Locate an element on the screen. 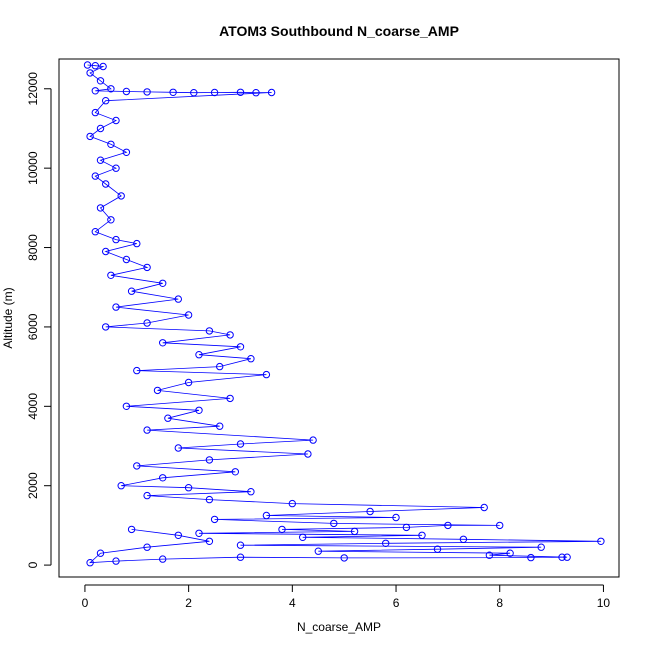 This screenshot has height=650, width=650. y-axis-label: Altitude (m) is located at coordinates (8, 317).